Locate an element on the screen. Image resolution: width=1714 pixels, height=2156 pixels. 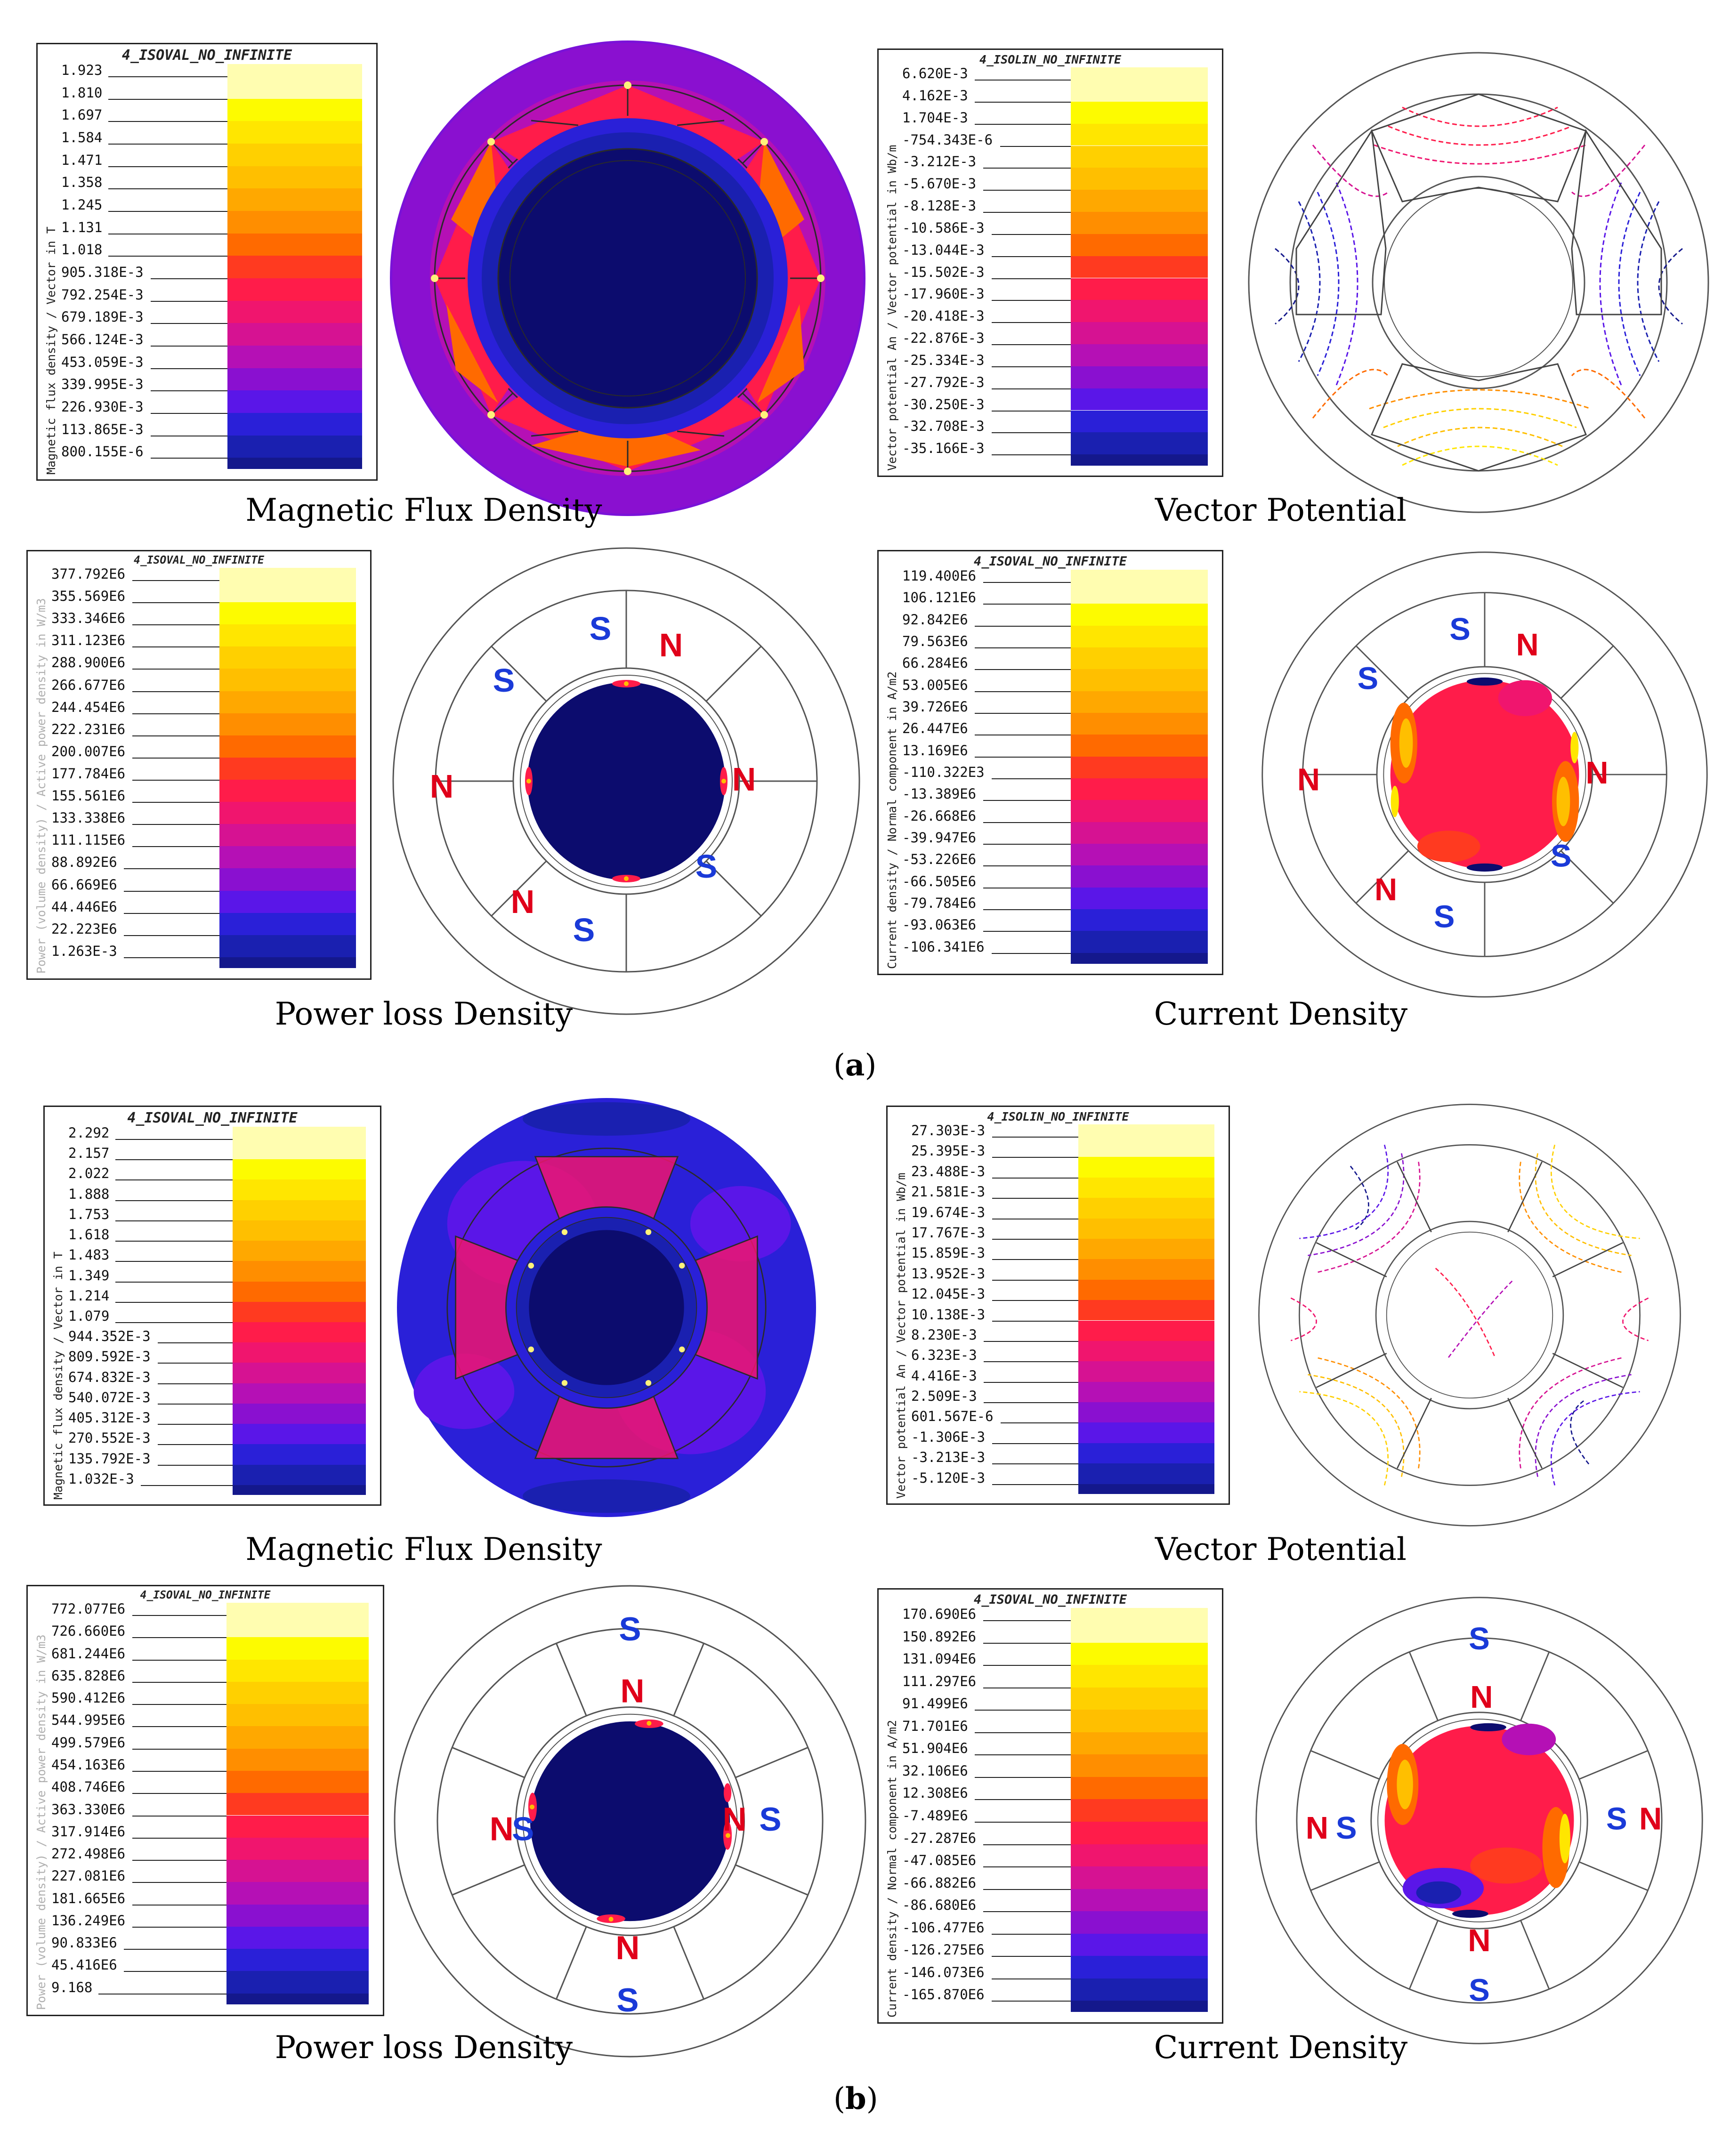
legend-value: 44.446E6 is located at coordinates (84, 907).